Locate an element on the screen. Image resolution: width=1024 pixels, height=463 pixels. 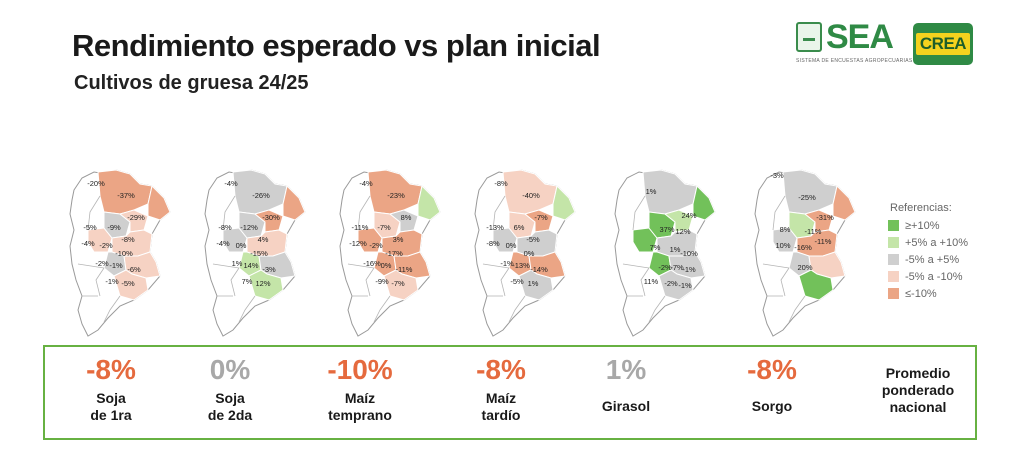
summary-label: Soja de 2da is located at coordinates (230, 407).